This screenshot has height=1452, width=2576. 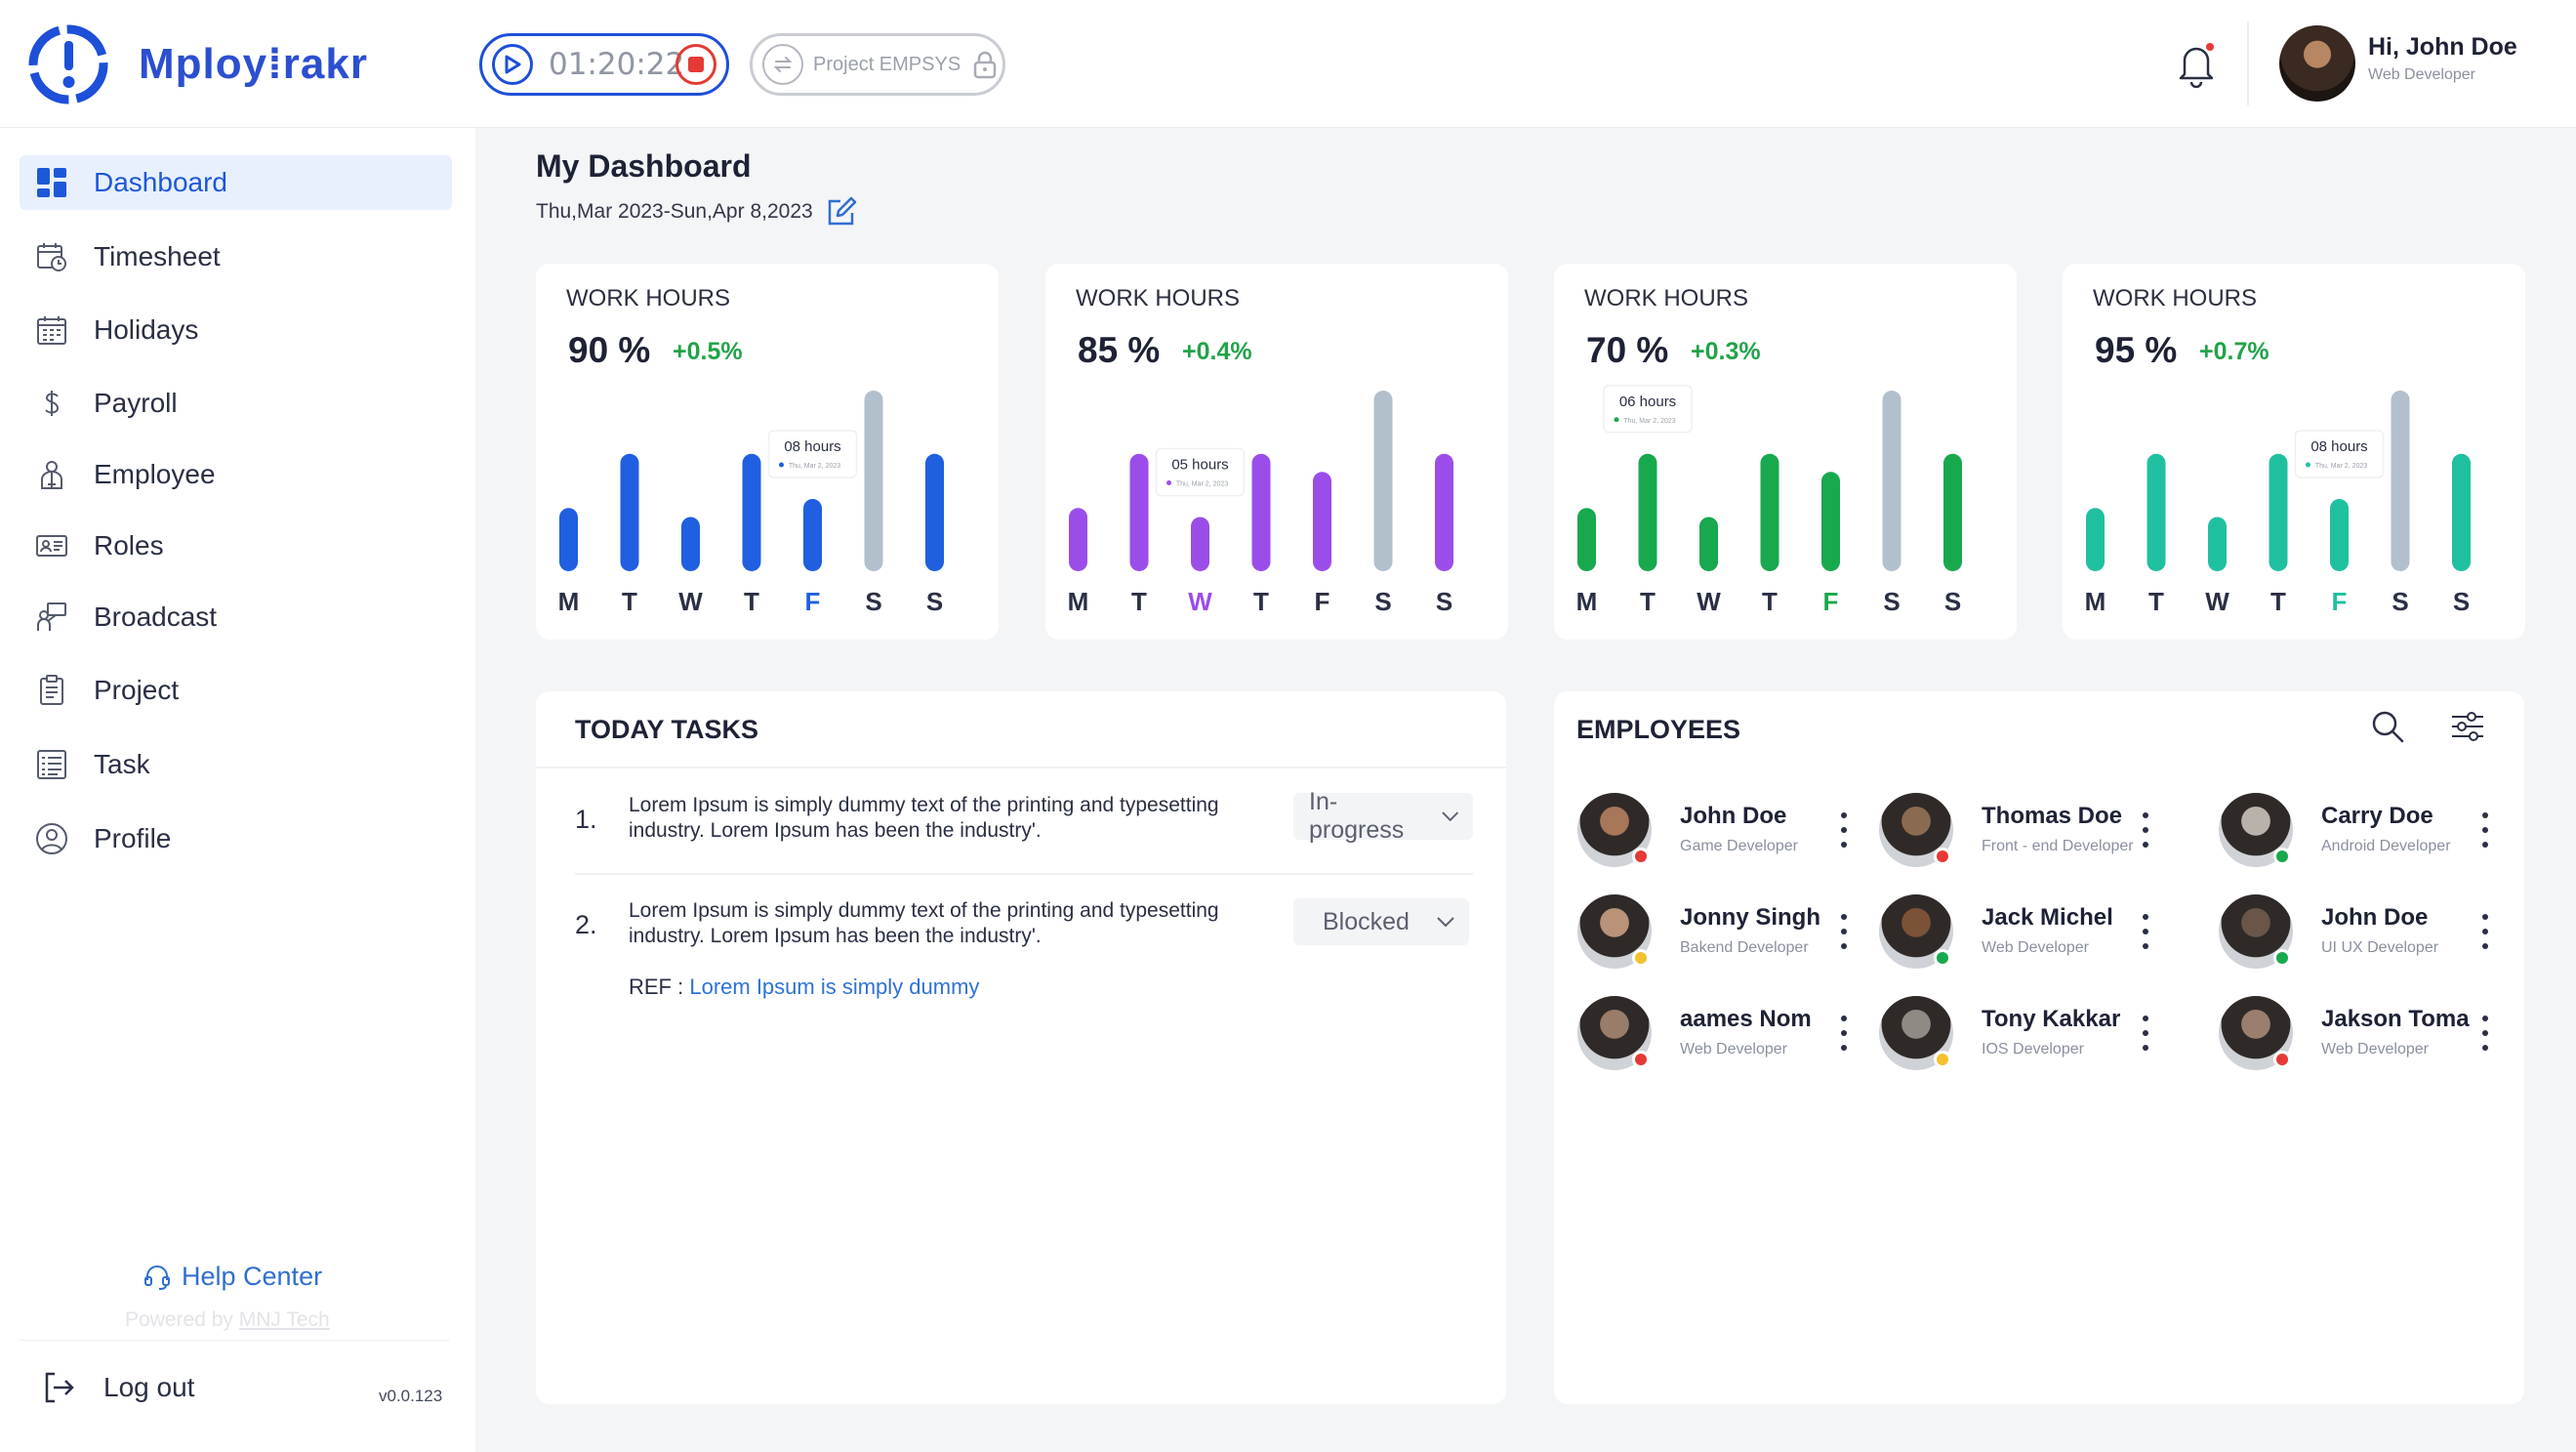 What do you see at coordinates (236, 690) in the screenshot?
I see `sidebar-item-project: Project` at bounding box center [236, 690].